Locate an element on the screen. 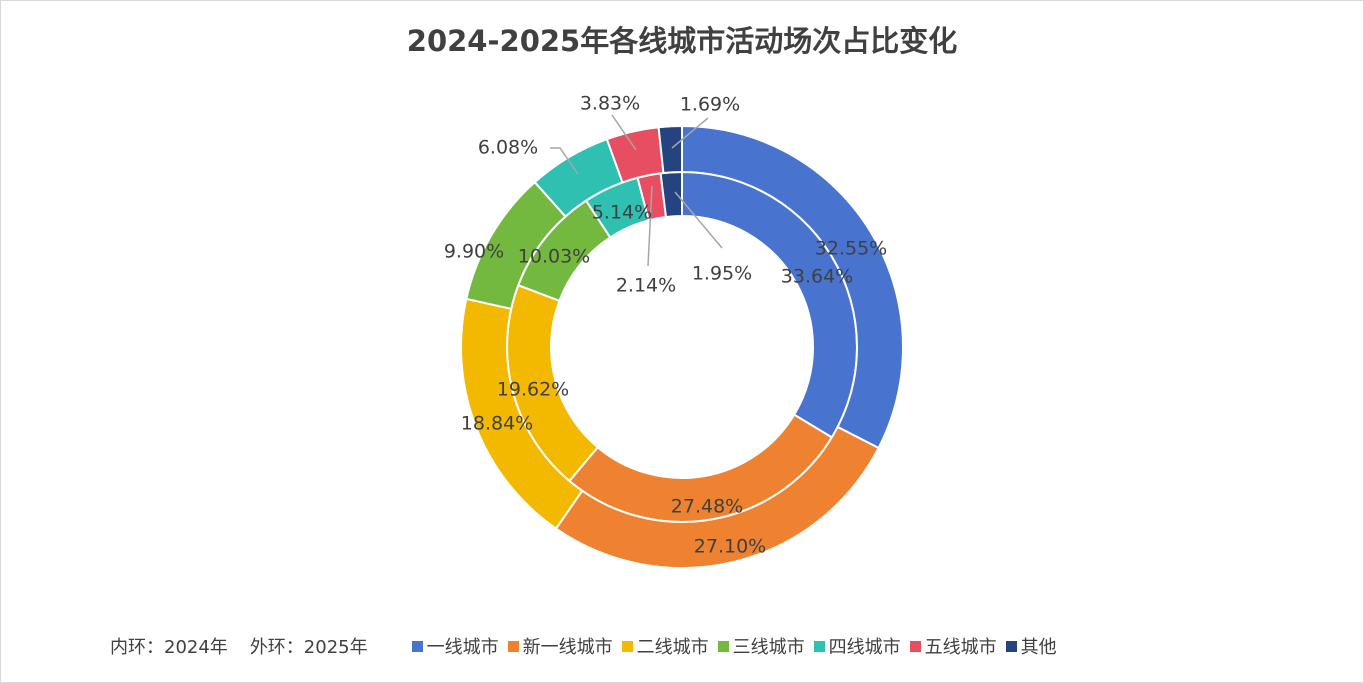 The image size is (1364, 683). data-label-2025-4: 6.08% is located at coordinates (508, 148).